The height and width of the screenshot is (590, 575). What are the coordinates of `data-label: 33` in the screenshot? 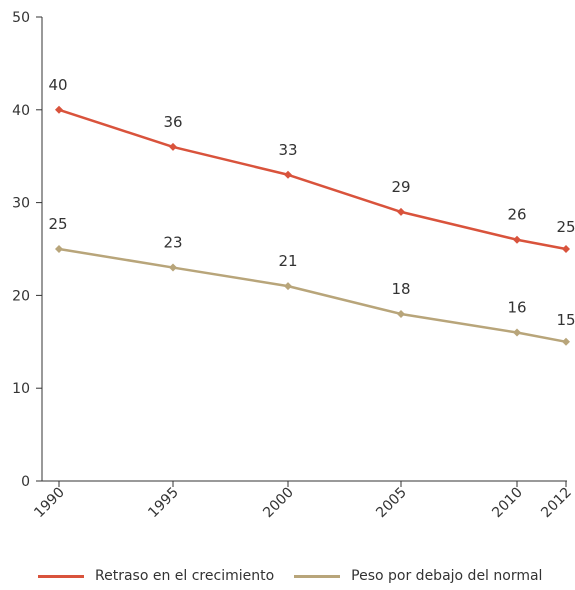 It's located at (287, 150).